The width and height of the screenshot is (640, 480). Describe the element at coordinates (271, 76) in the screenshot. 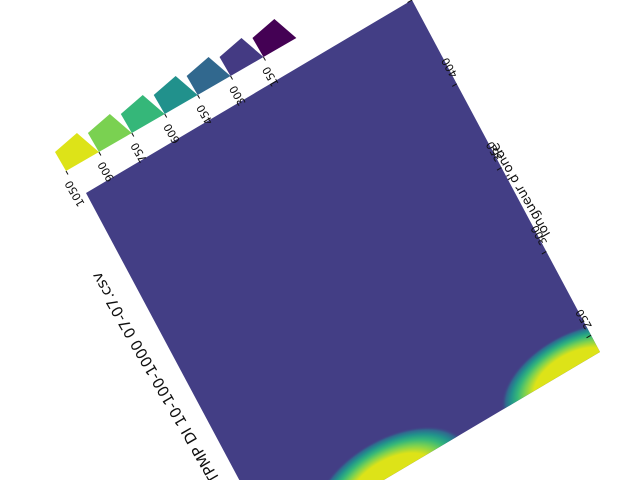

I see `colorbar-tick-label: 150` at that location.